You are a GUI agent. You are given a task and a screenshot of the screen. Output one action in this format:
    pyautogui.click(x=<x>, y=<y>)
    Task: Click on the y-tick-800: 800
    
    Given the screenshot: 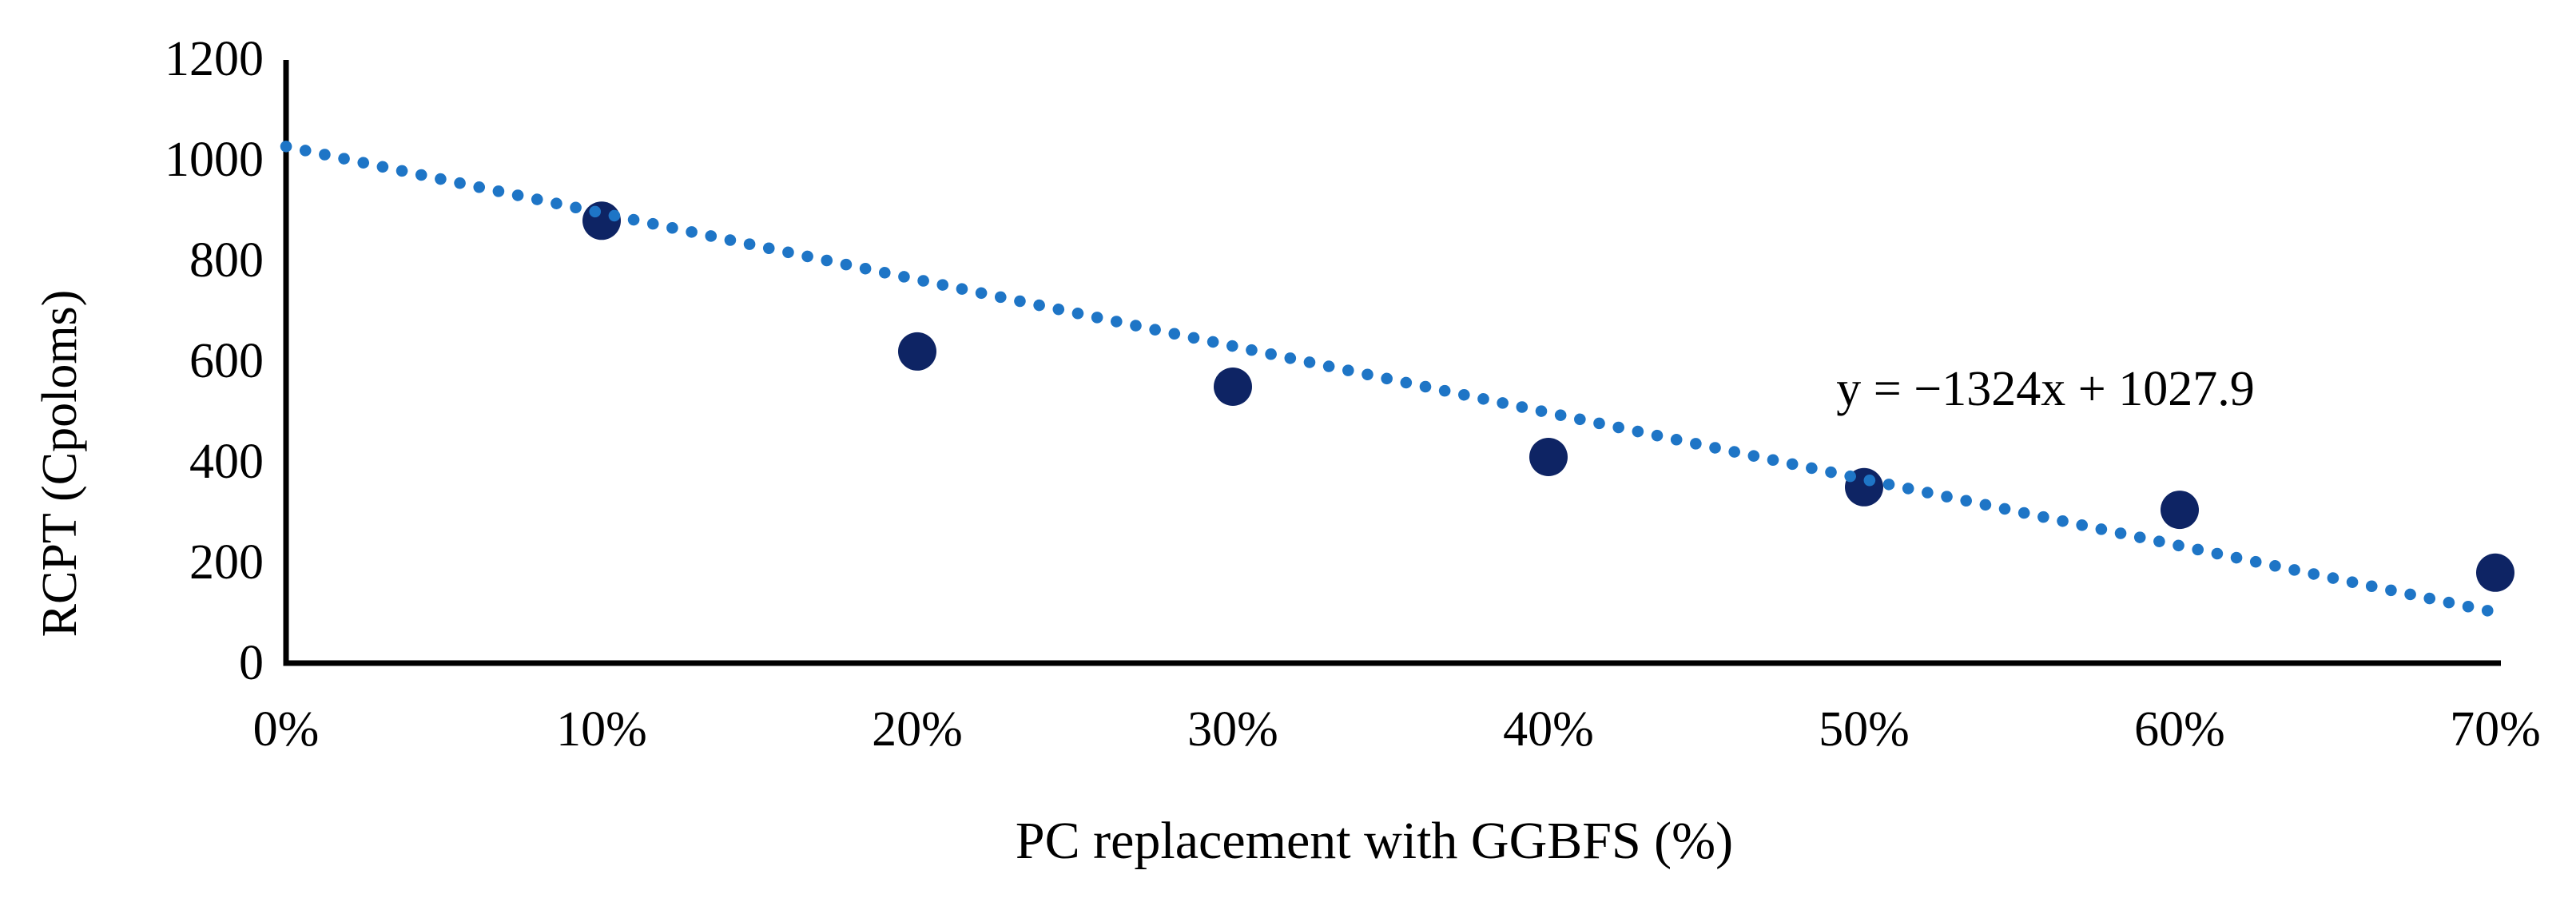 What is the action you would take?
    pyautogui.click(x=226, y=260)
    